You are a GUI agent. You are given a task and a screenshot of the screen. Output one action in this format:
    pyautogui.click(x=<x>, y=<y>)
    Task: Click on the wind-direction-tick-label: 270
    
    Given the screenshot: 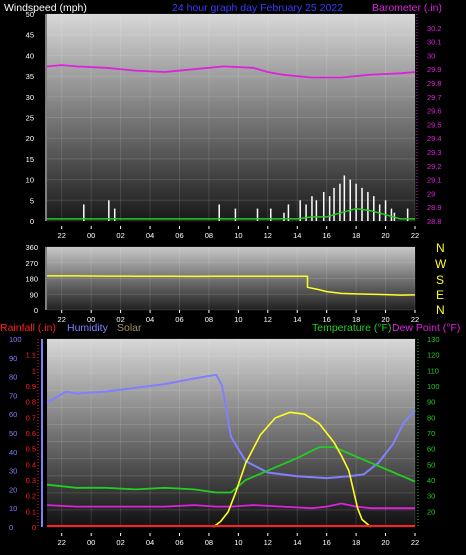 What is the action you would take?
    pyautogui.click(x=31, y=263)
    